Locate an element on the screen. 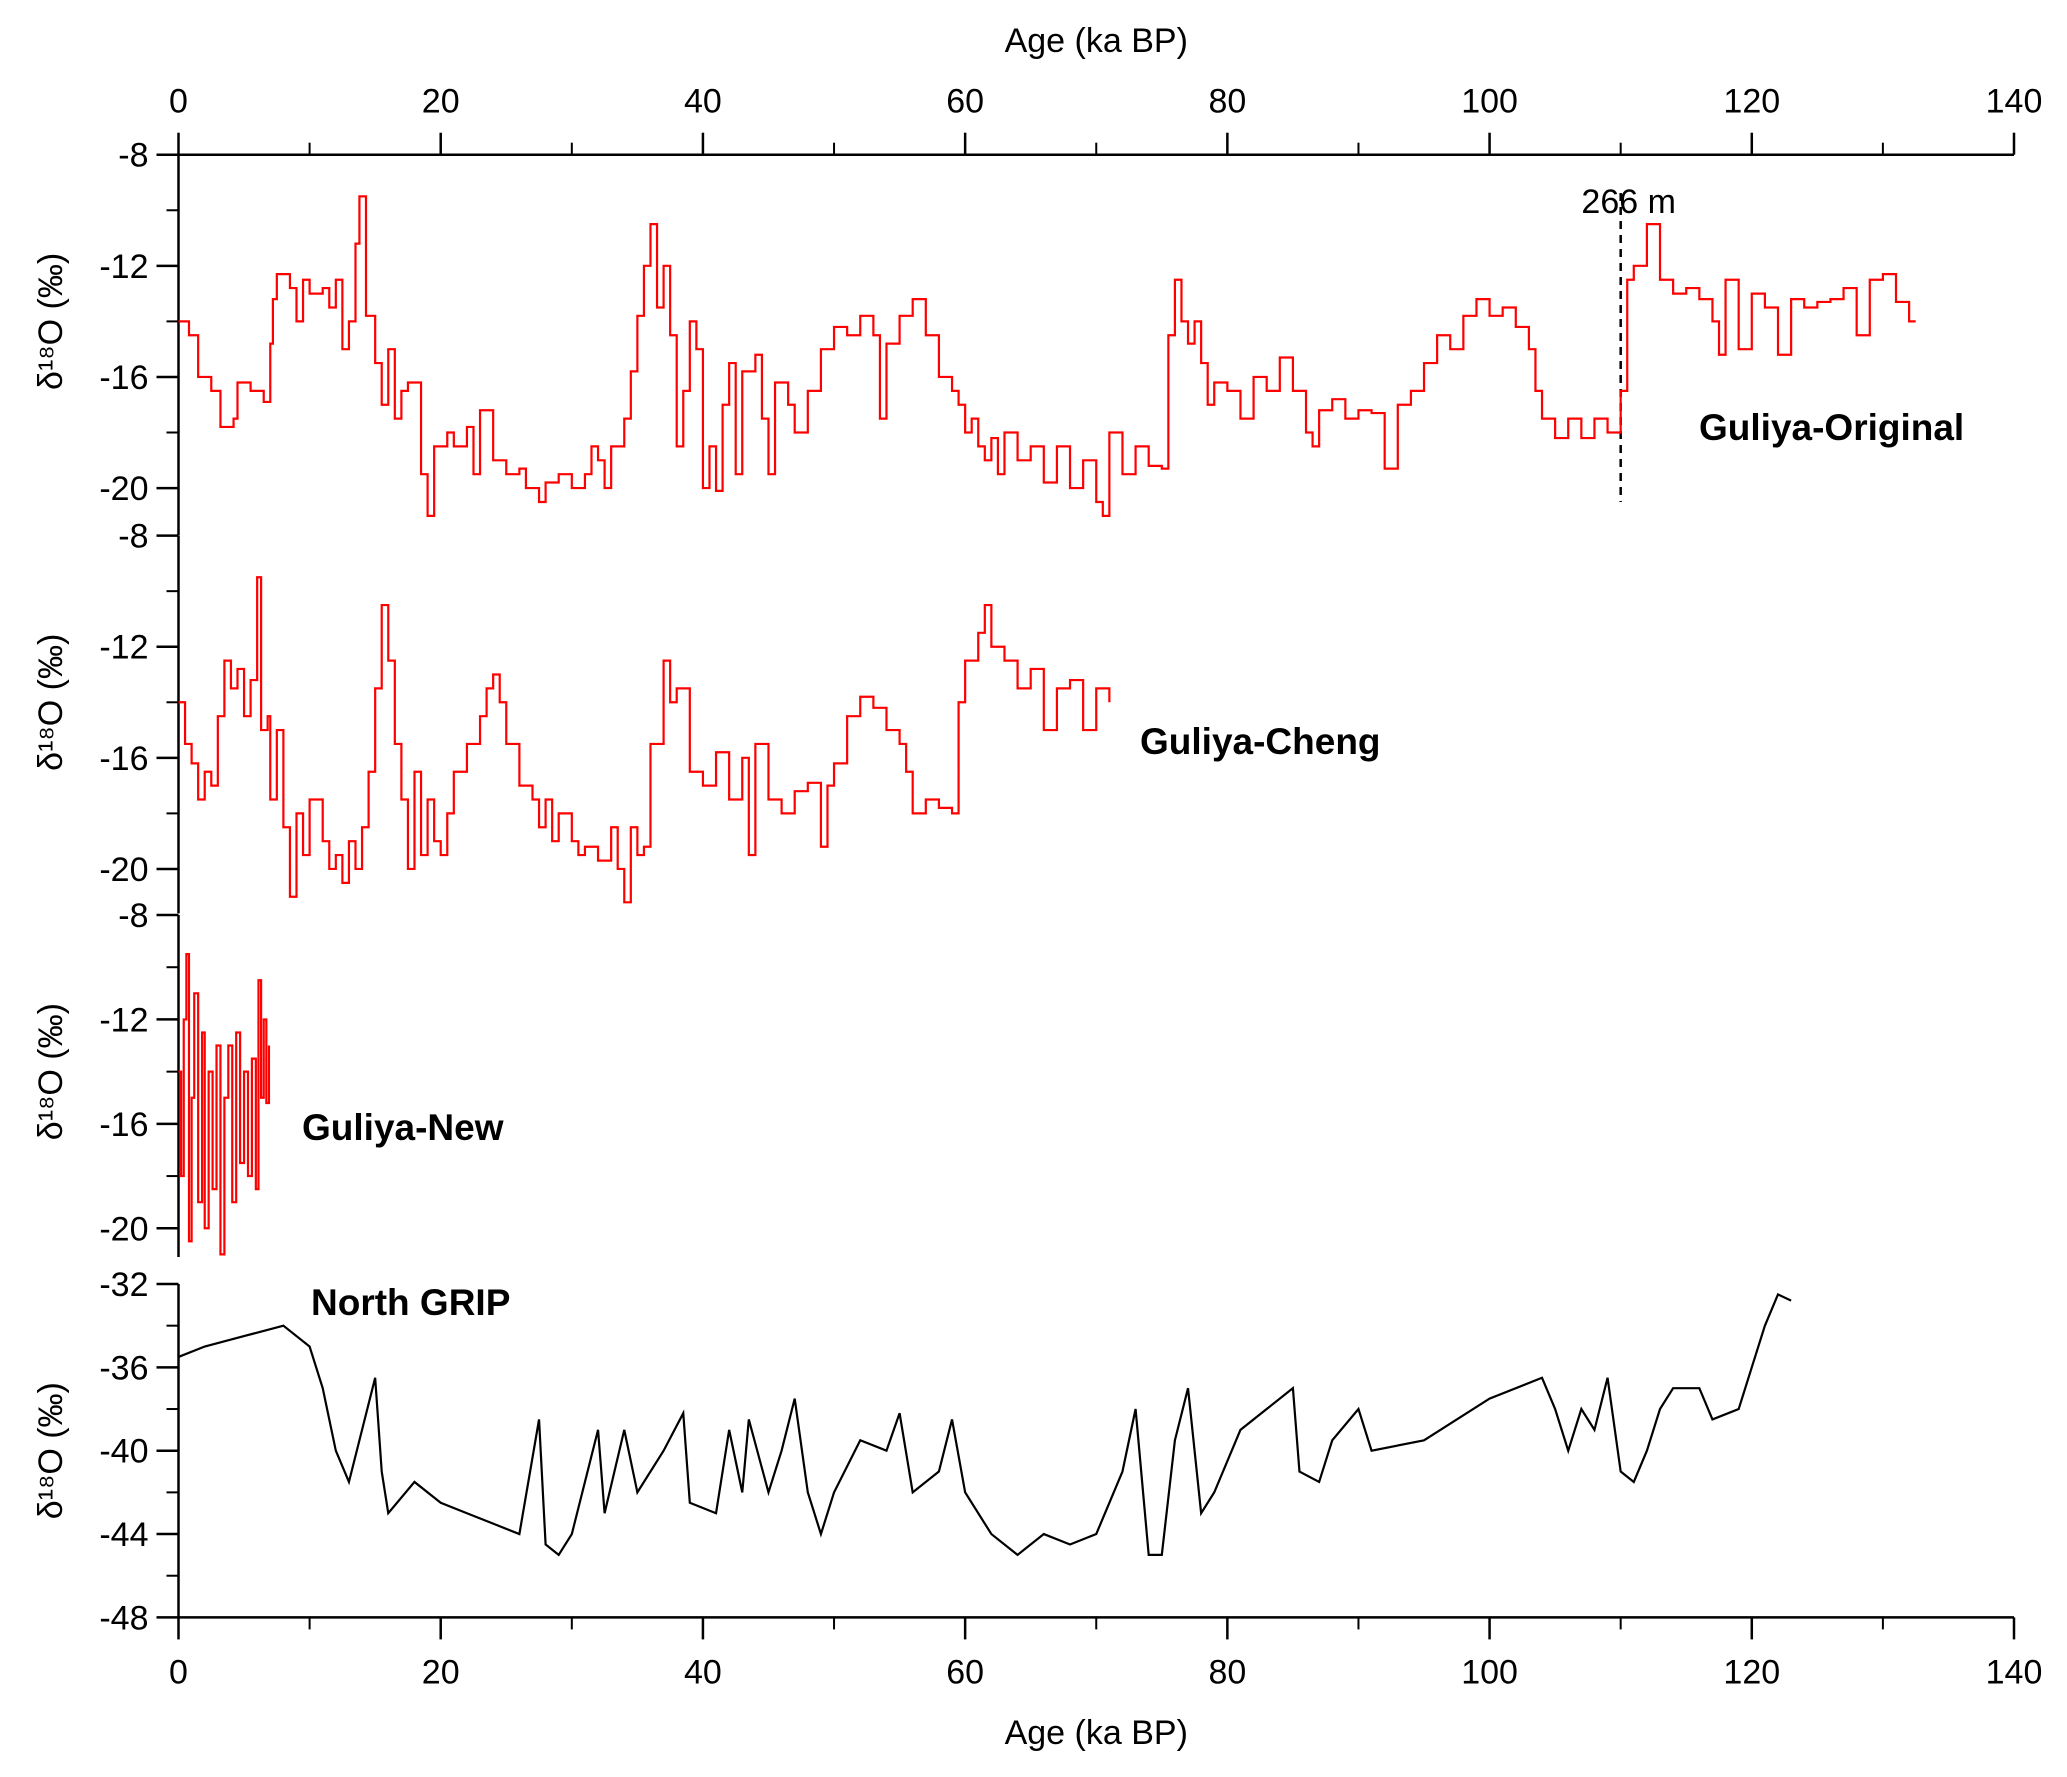  annotation: 266 m is located at coordinates (1628, 202).